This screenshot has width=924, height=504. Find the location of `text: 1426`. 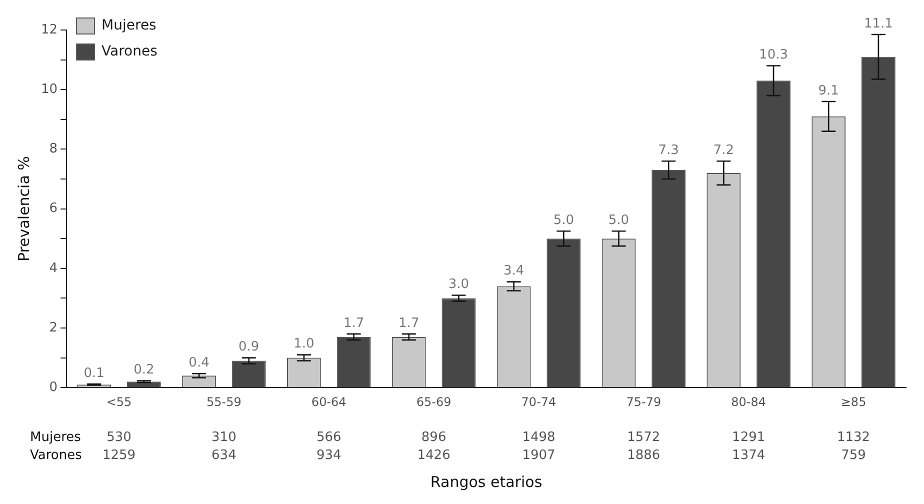

text: 1426 is located at coordinates (433, 455).